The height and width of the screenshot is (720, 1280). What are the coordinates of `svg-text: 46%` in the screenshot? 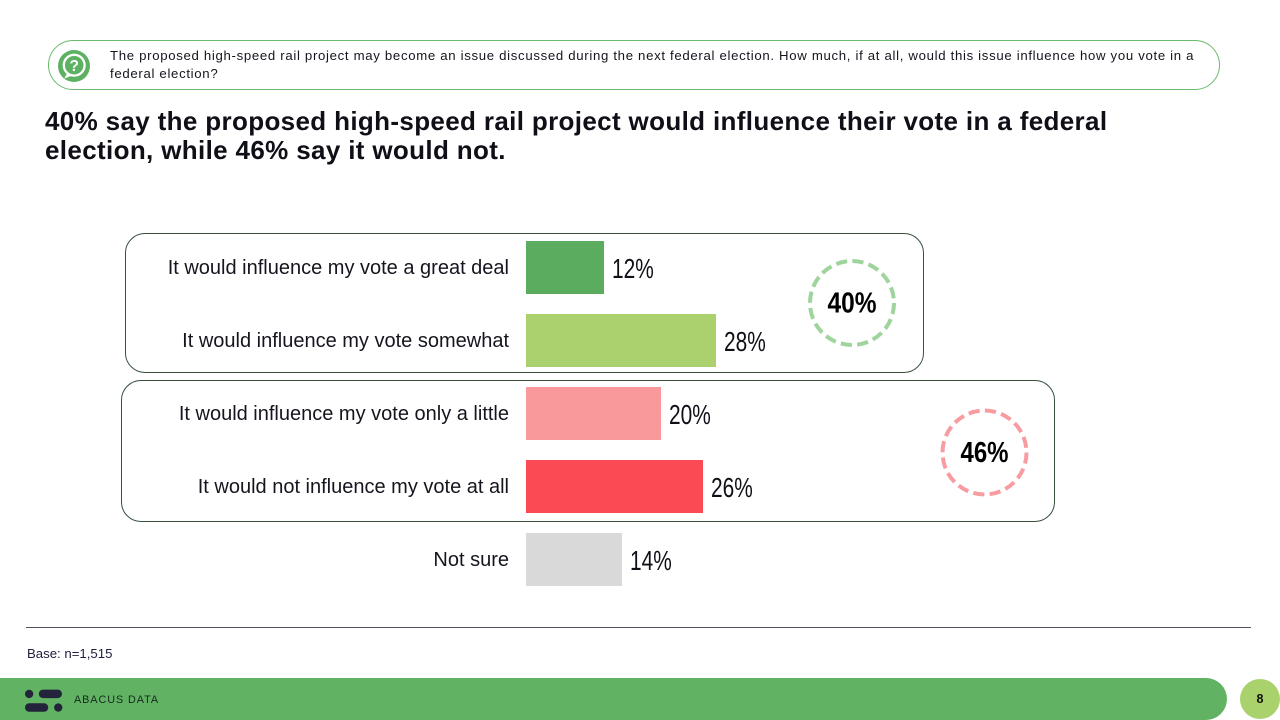 It's located at (985, 453).